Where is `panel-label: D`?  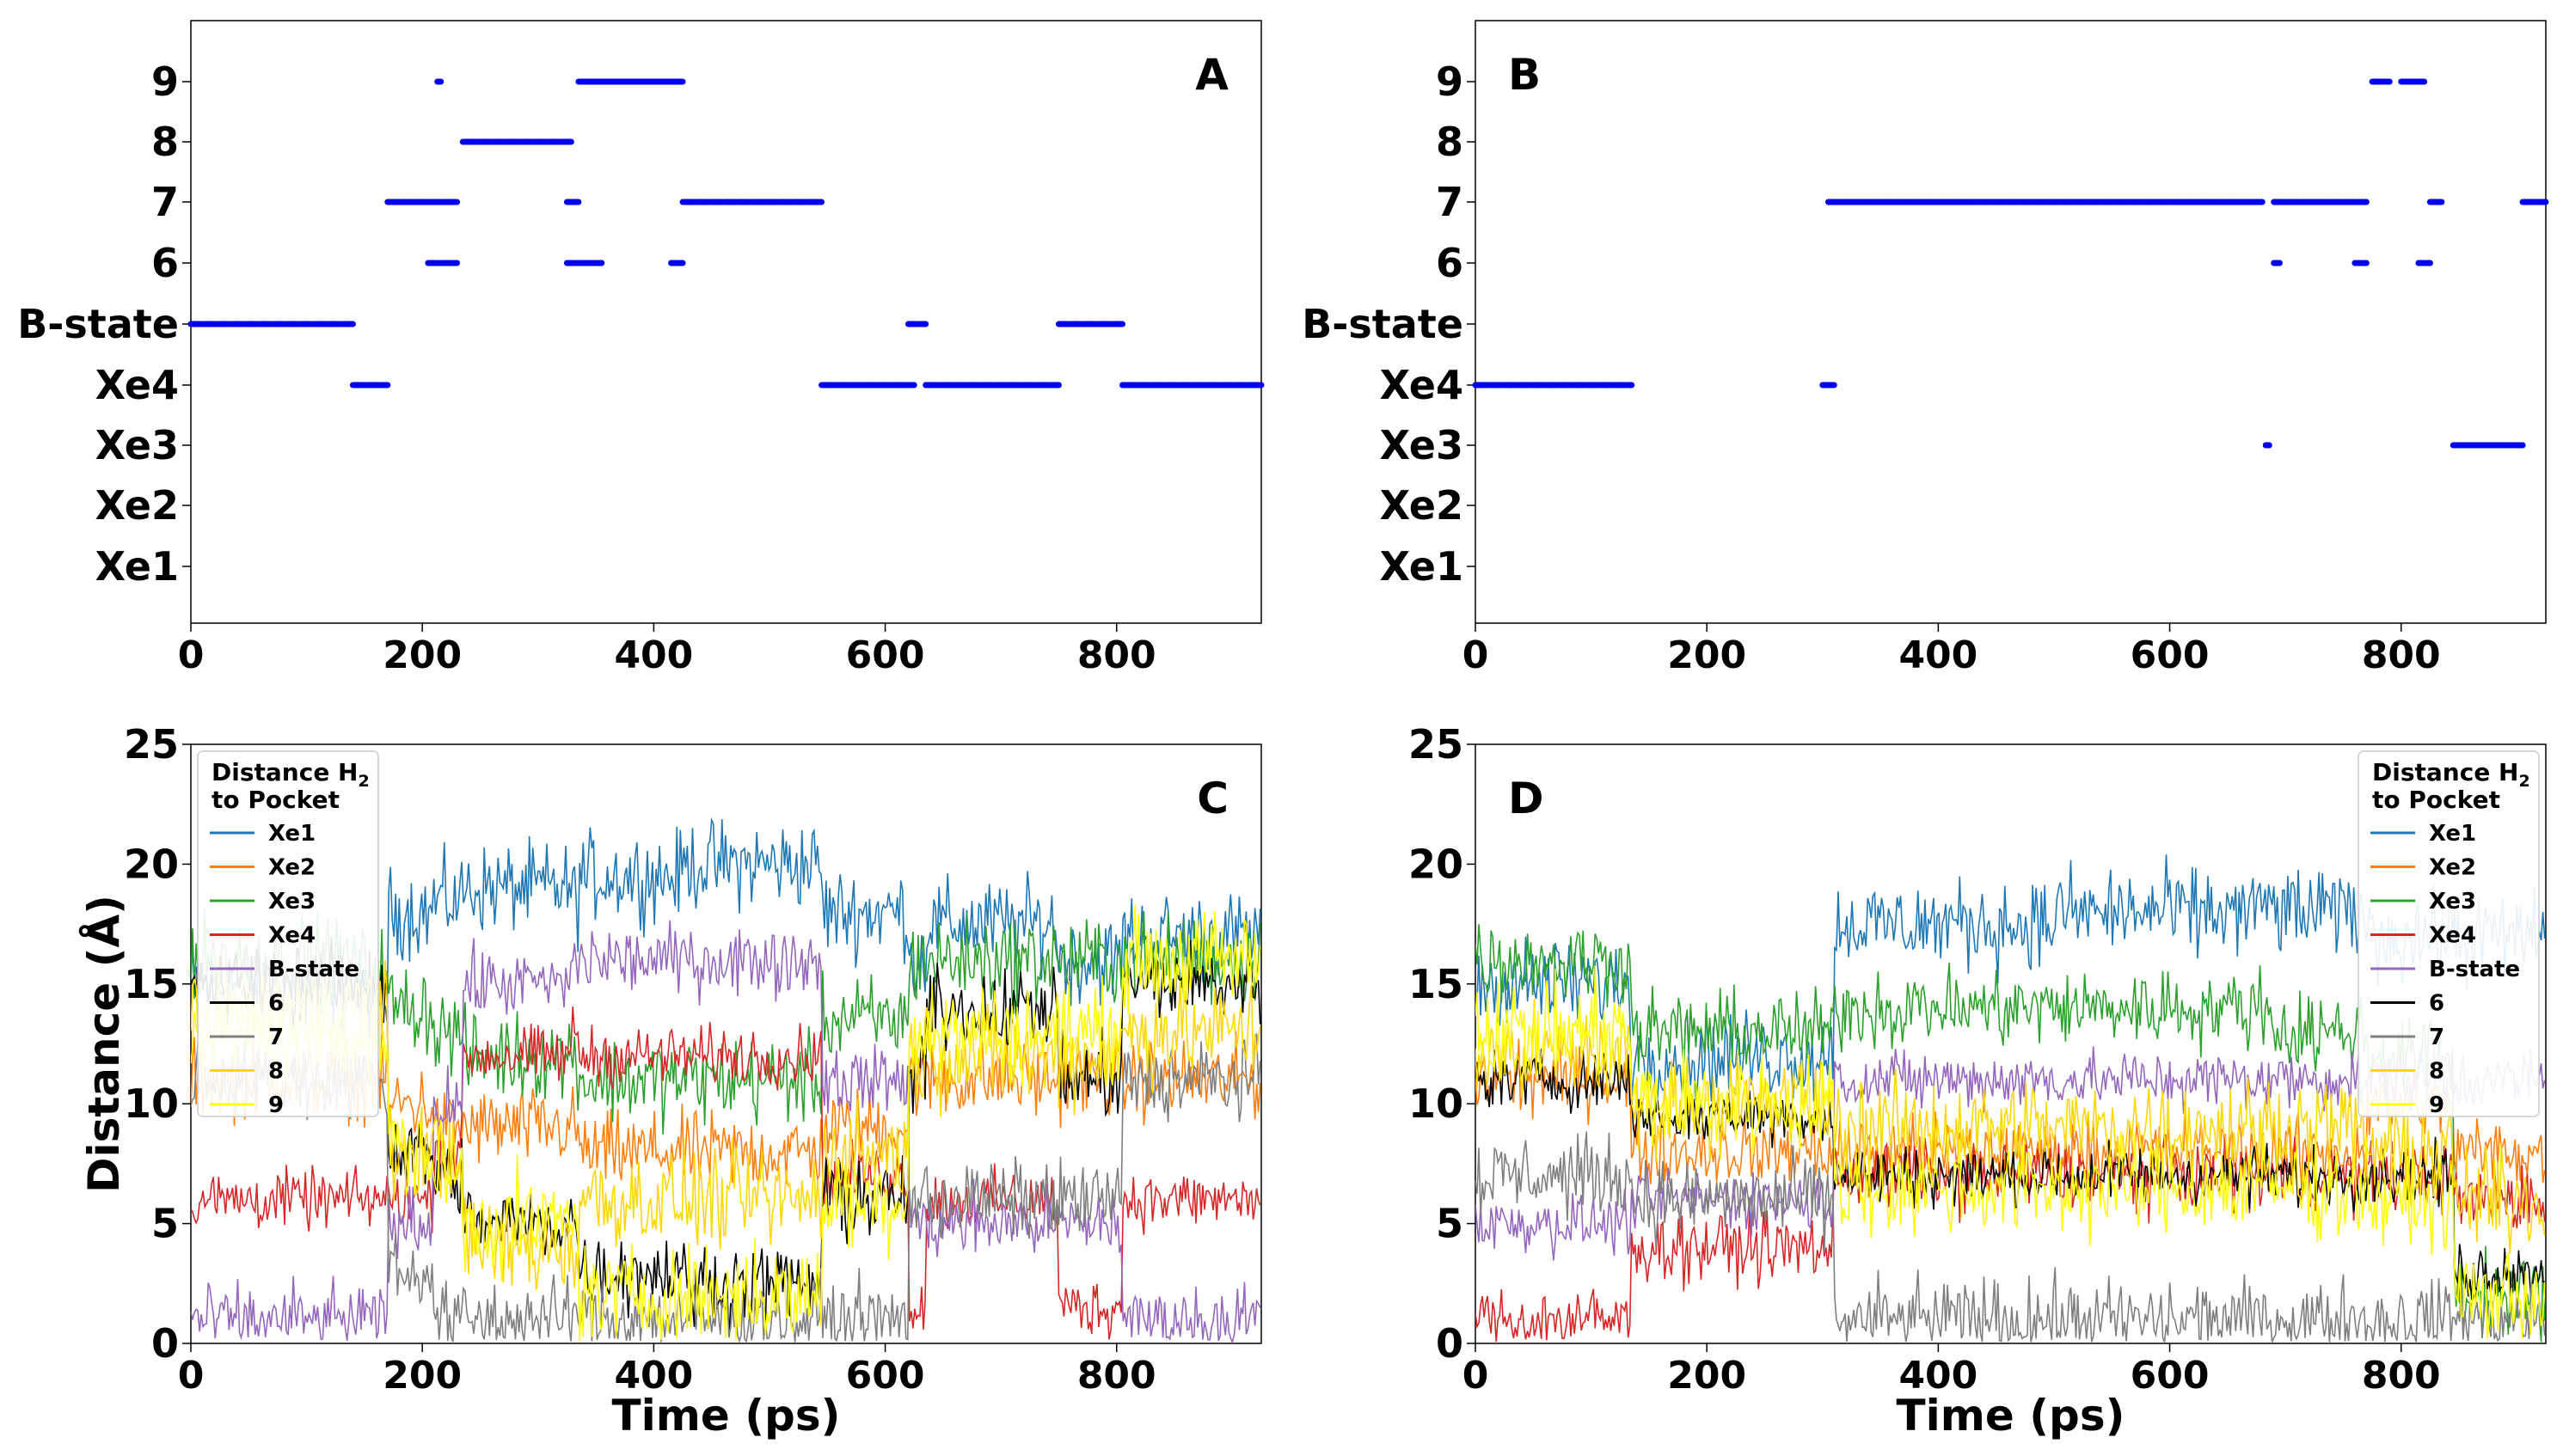
panel-label: D is located at coordinates (1526, 799).